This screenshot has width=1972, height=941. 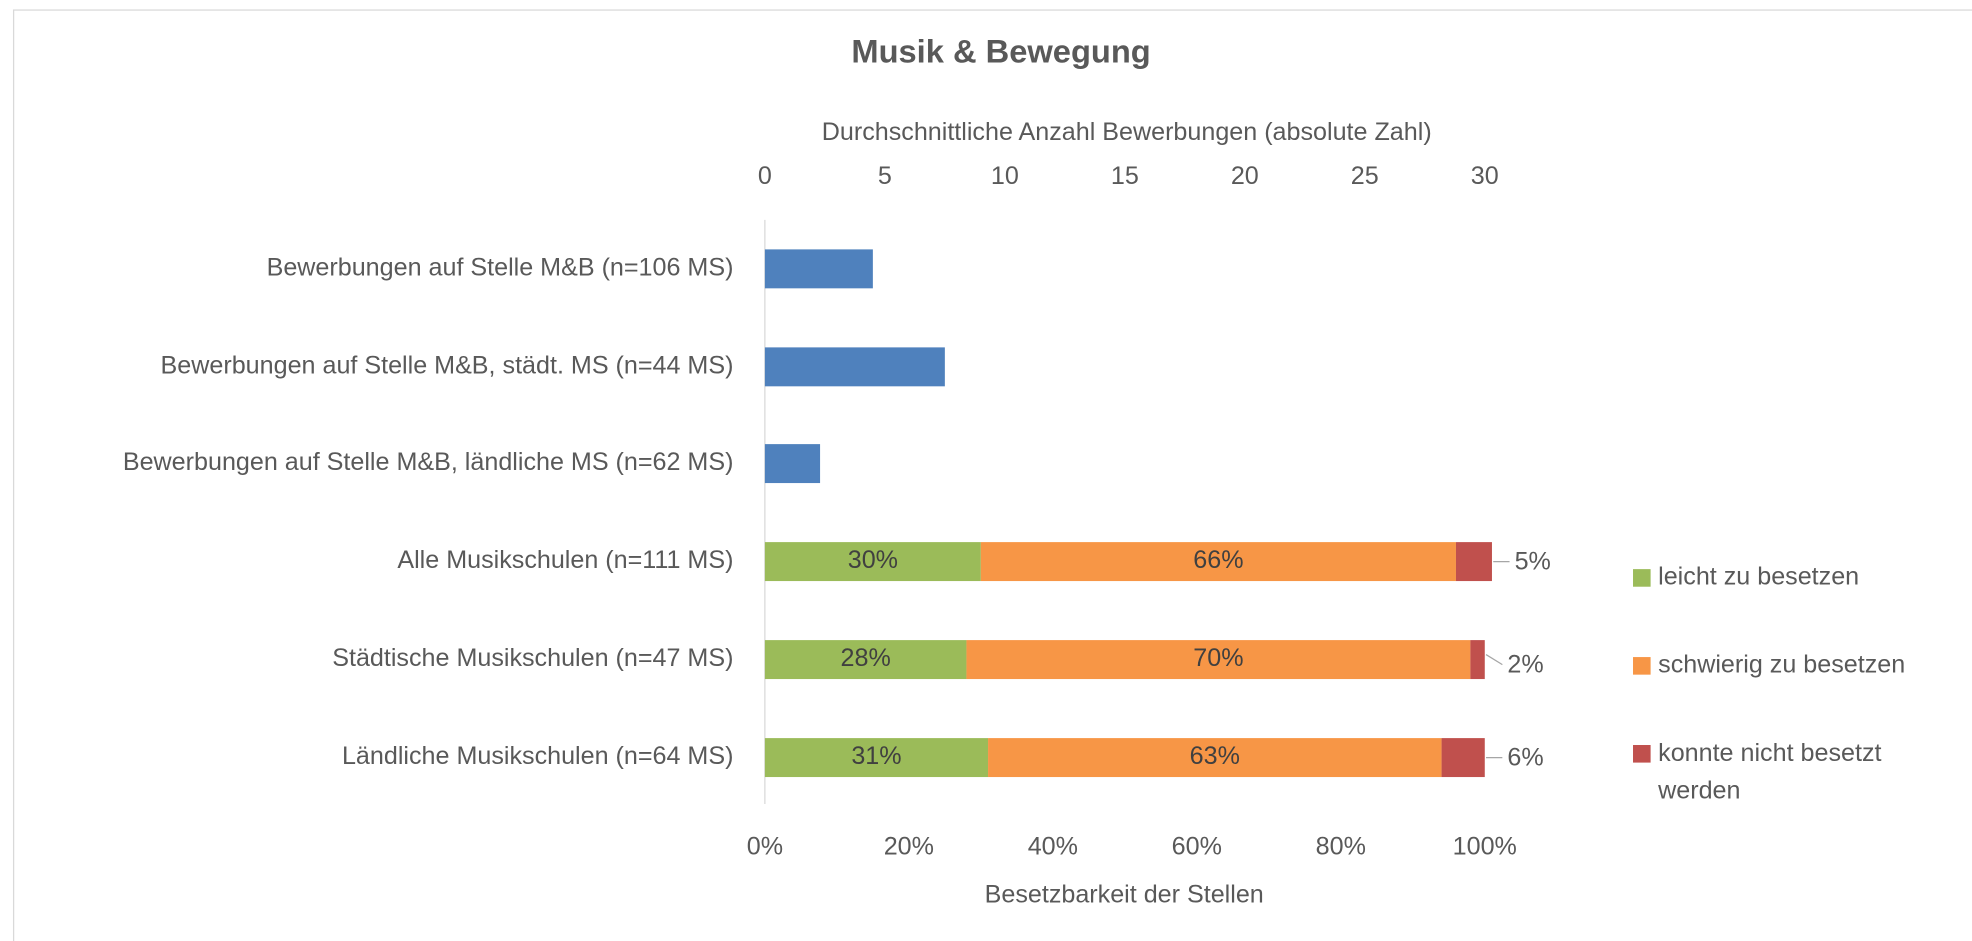 I want to click on bottom-tick-label: 0%, so click(x=765, y=847).